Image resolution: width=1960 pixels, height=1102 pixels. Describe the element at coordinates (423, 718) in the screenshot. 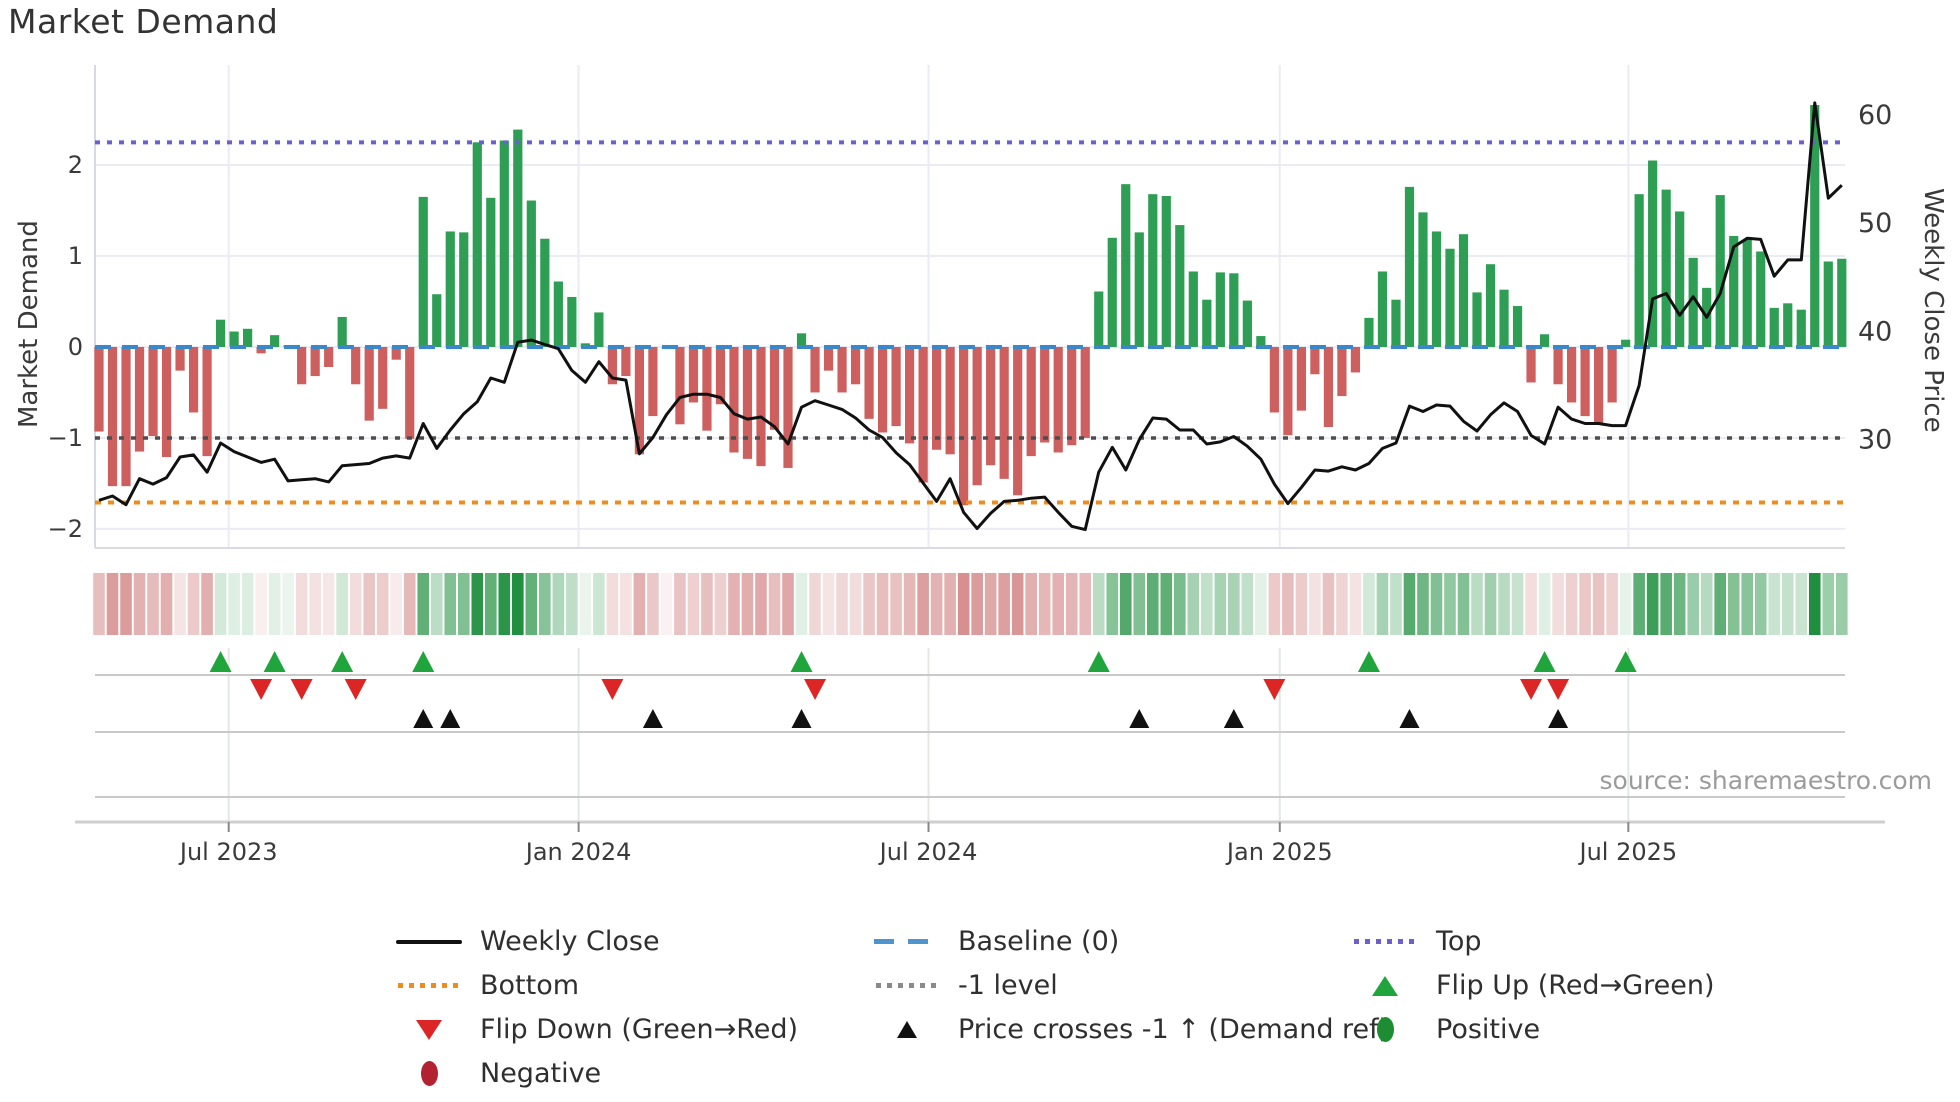

I see `price-cross-marker` at that location.